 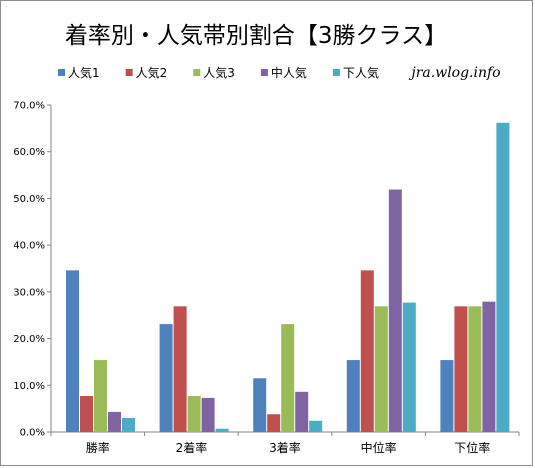 I want to click on x-tick-label: 3着率, so click(x=285, y=447).